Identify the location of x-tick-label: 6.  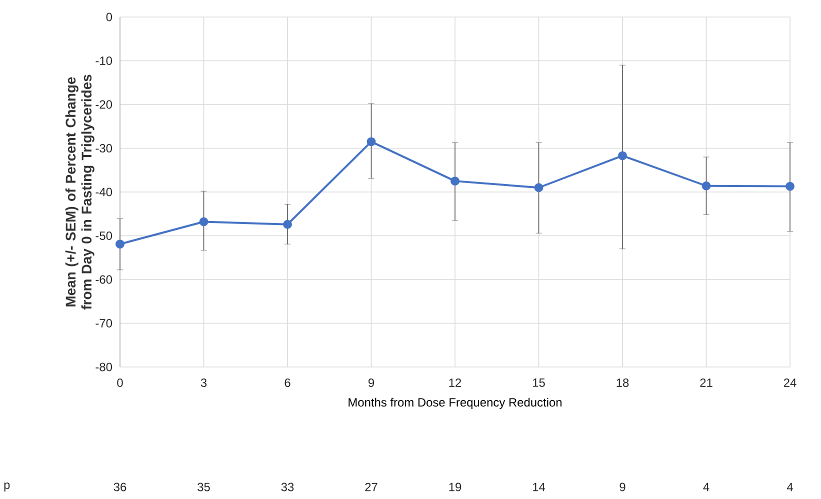
(287, 382).